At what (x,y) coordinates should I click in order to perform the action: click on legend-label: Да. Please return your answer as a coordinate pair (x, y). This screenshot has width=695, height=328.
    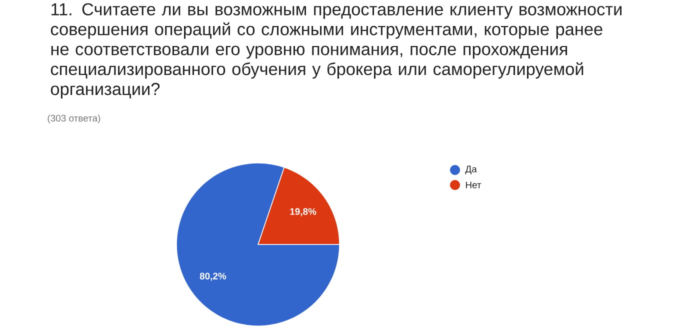
    Looking at the image, I should click on (471, 170).